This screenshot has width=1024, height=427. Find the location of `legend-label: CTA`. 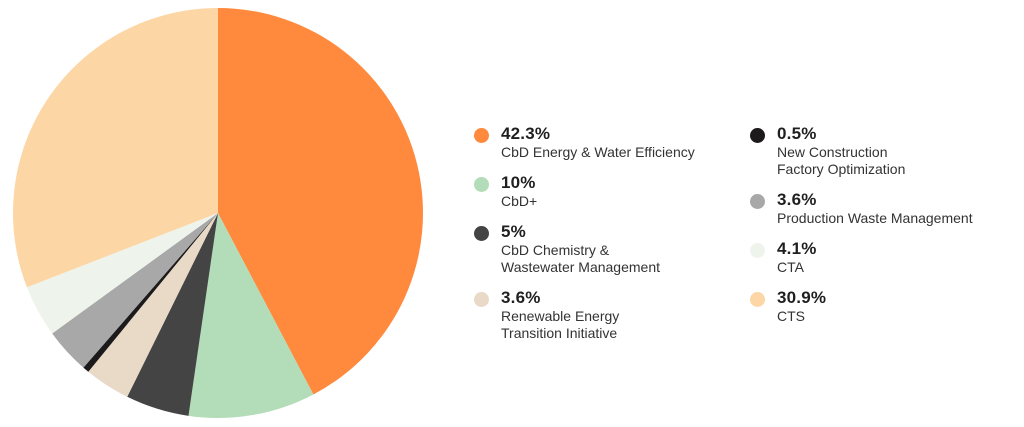

legend-label: CTA is located at coordinates (790, 267).